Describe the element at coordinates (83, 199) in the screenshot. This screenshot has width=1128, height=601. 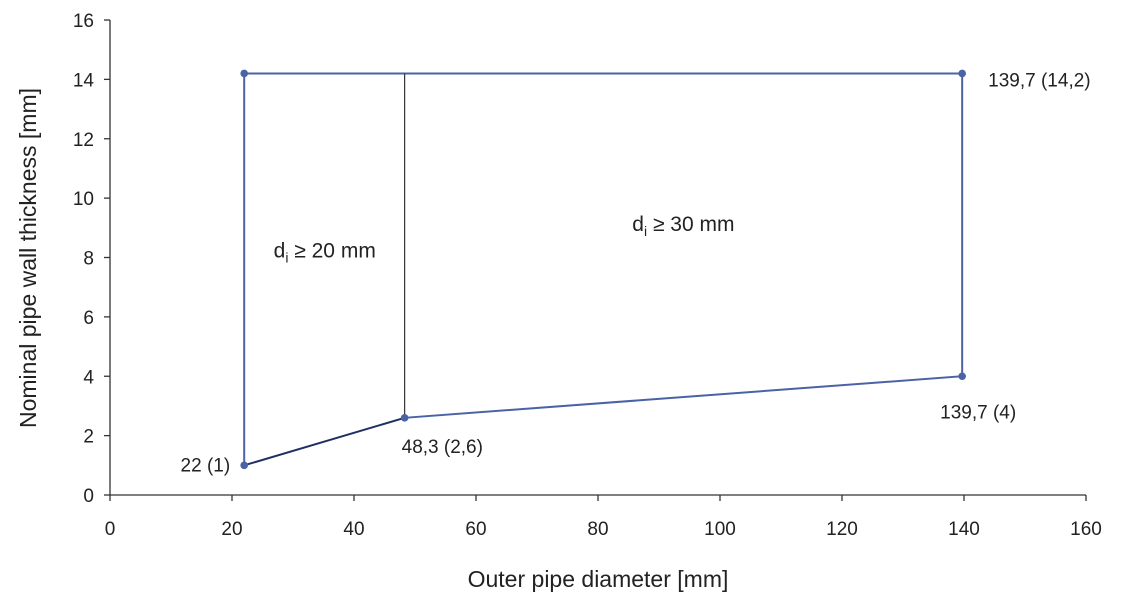
I see `y-tick-label: 10` at that location.